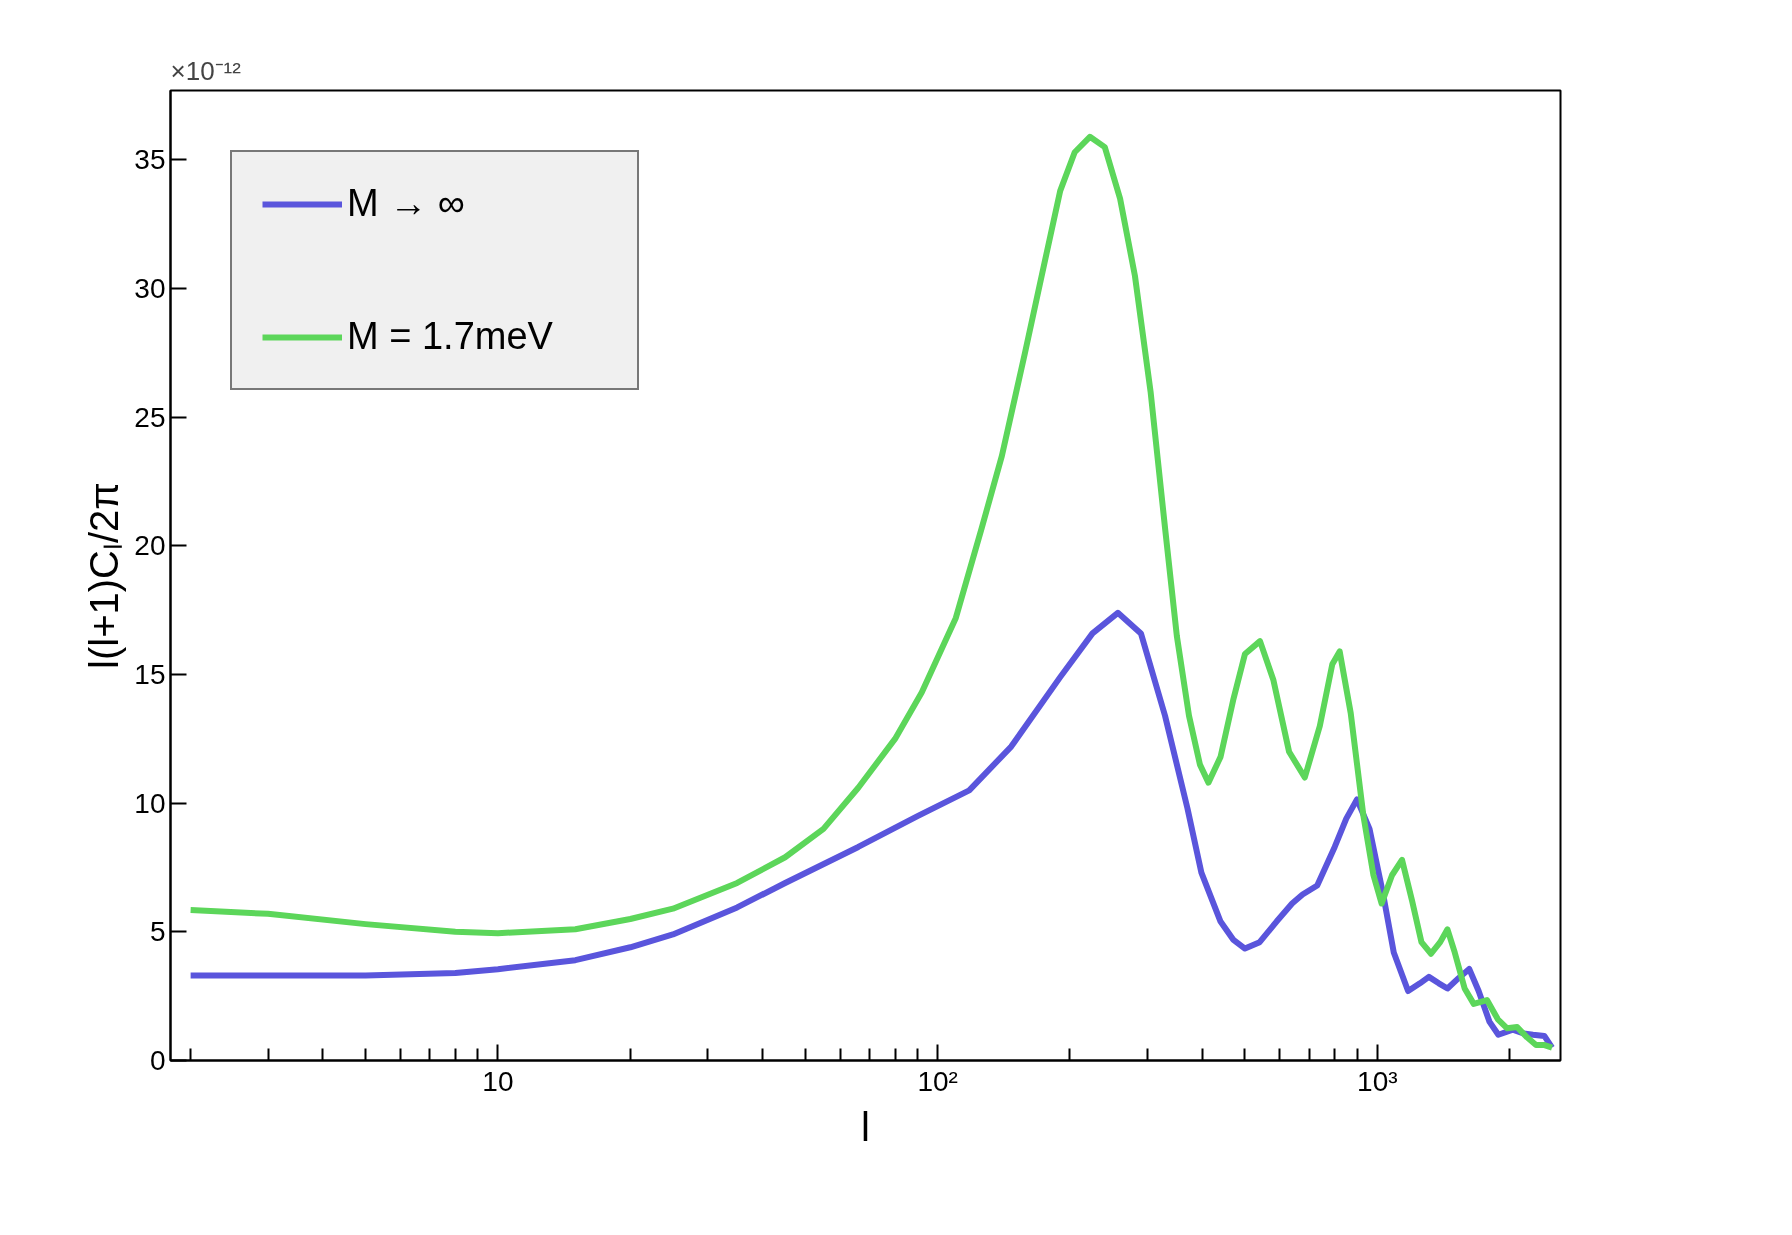 The height and width of the screenshot is (1235, 1792). What do you see at coordinates (150, 803) in the screenshot?
I see `y-tick-label: 10` at bounding box center [150, 803].